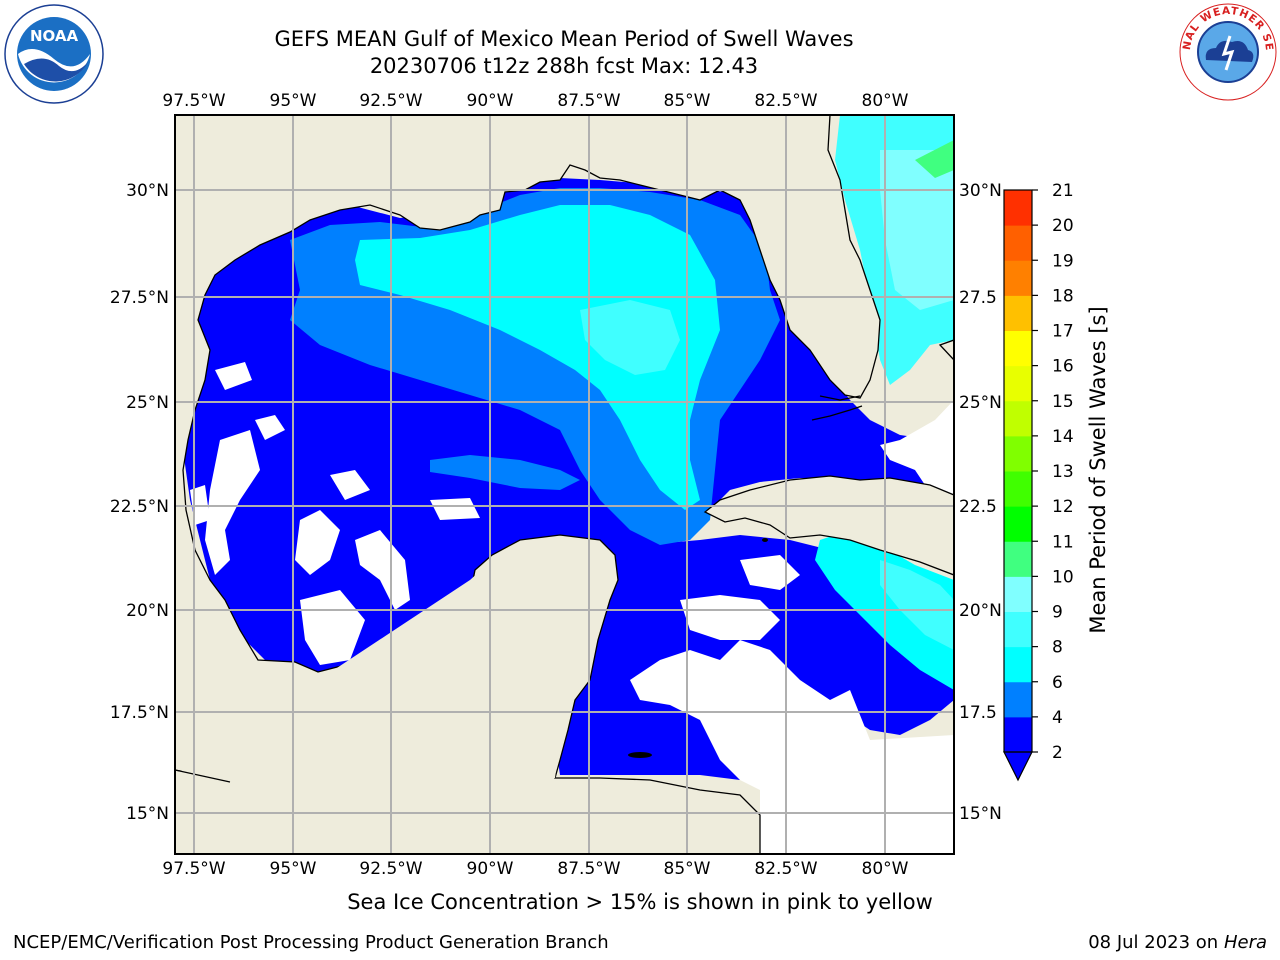 The height and width of the screenshot is (960, 1280). I want to click on colorbar-tick-label: 16, so click(1063, 367).